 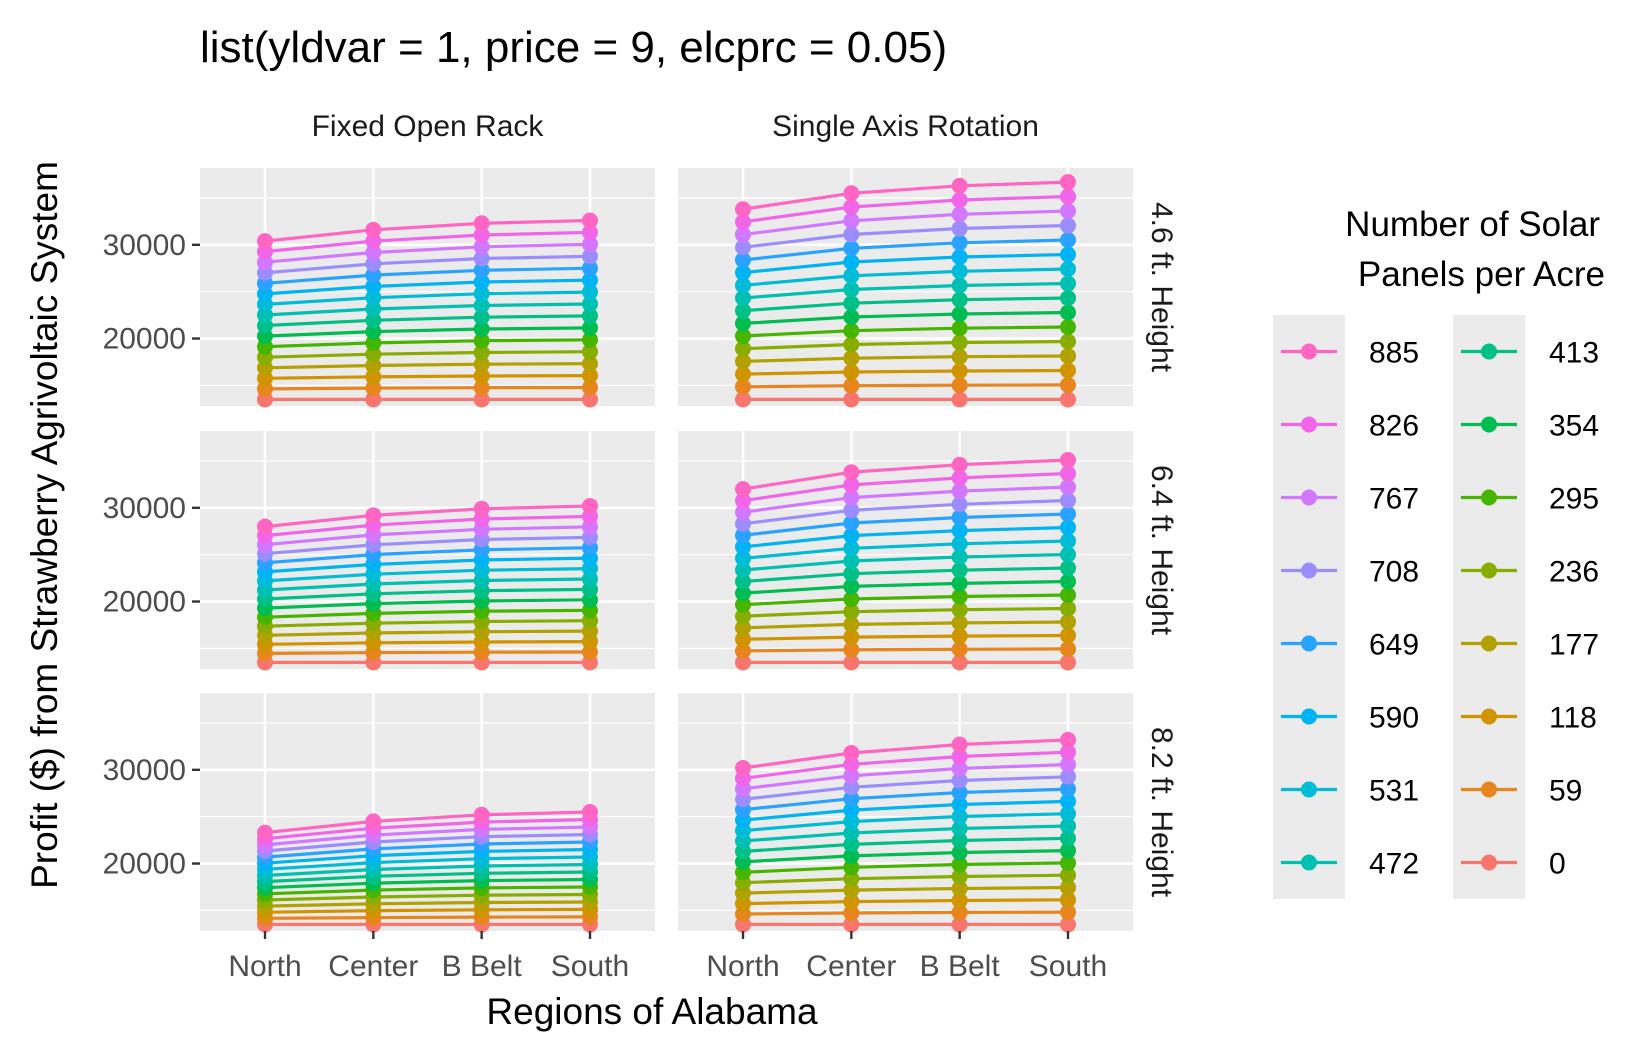 I want to click on panel-background, so click(x=905, y=550).